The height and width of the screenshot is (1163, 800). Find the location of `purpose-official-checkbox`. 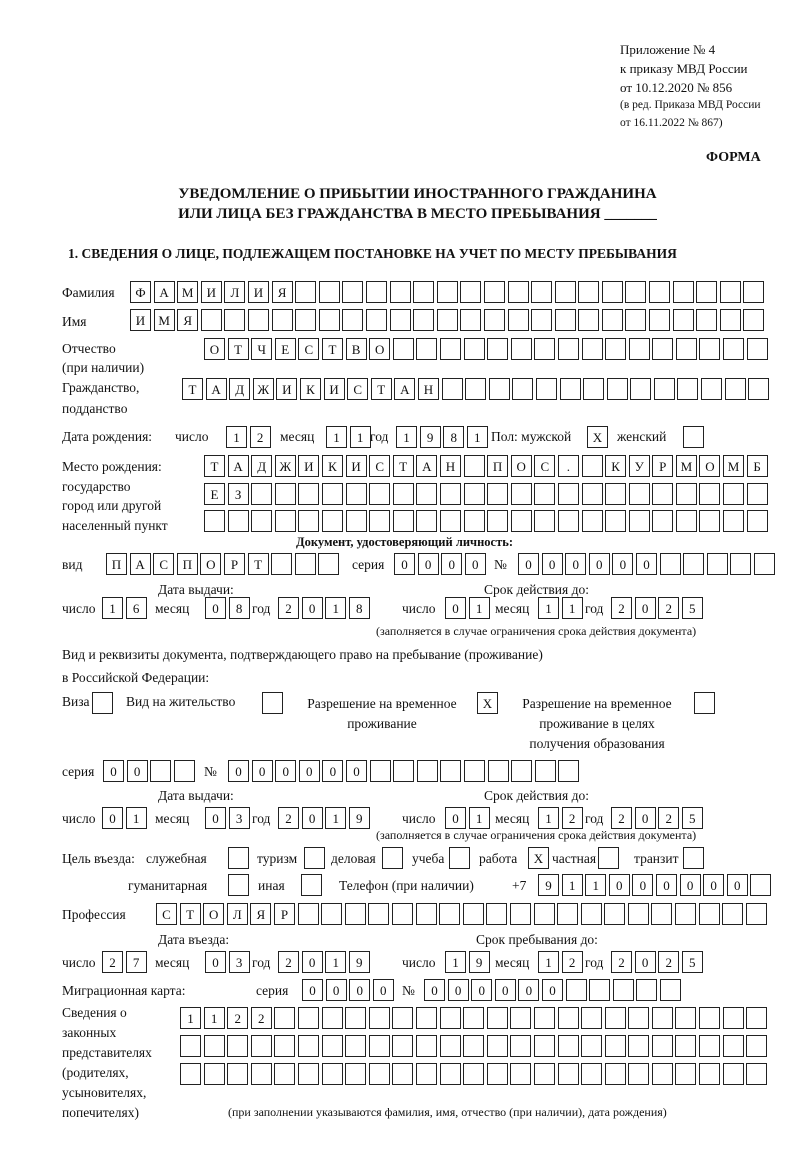

purpose-official-checkbox is located at coordinates (240, 858).